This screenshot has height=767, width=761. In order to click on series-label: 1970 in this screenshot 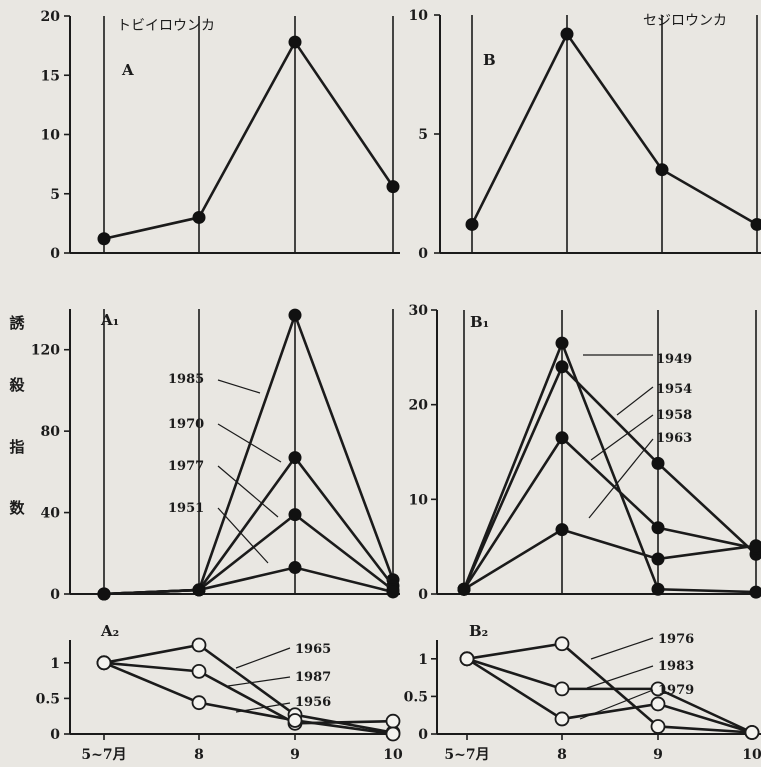, I will do `click(186, 424)`.